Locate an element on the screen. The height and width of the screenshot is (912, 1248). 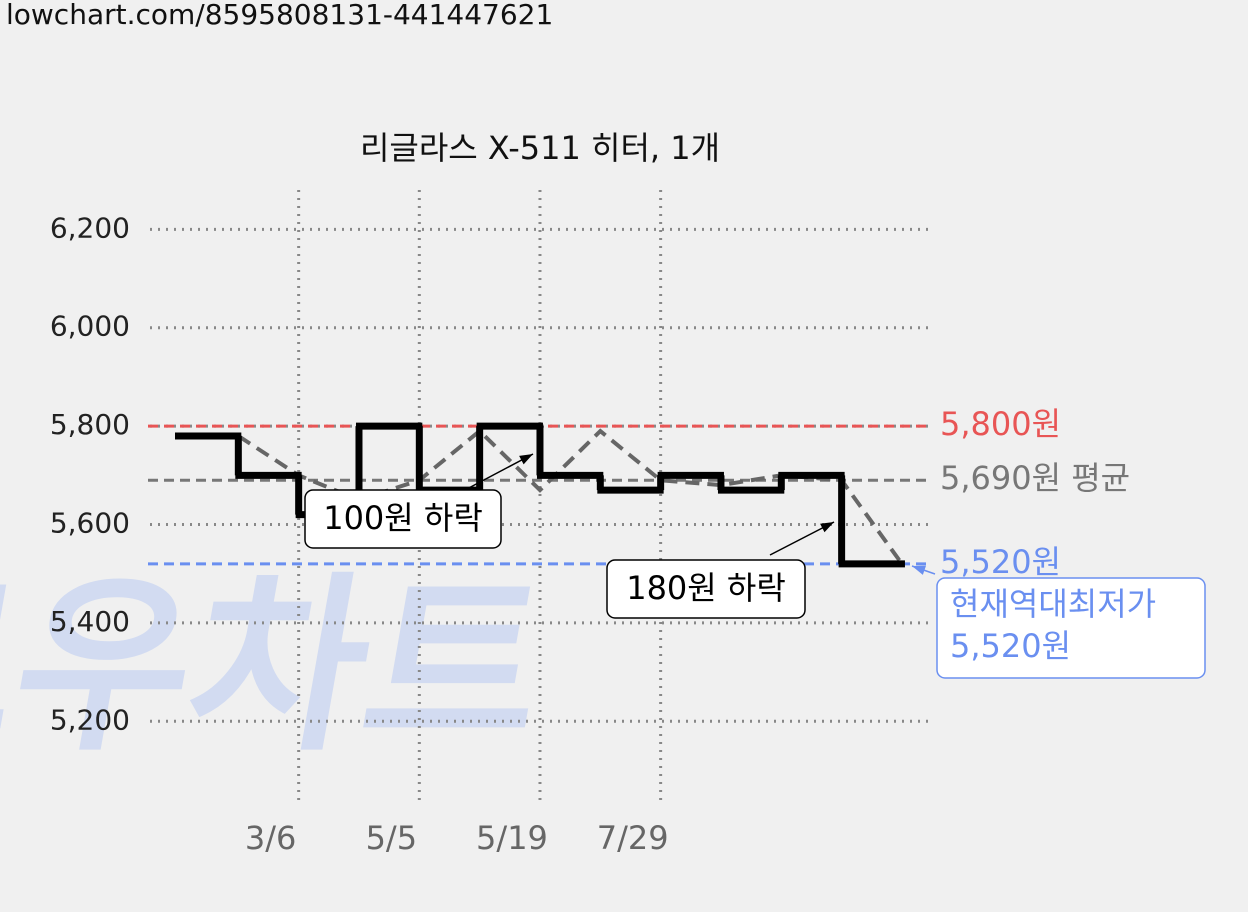
annotation-text: 100원 하락 is located at coordinates (403, 518).